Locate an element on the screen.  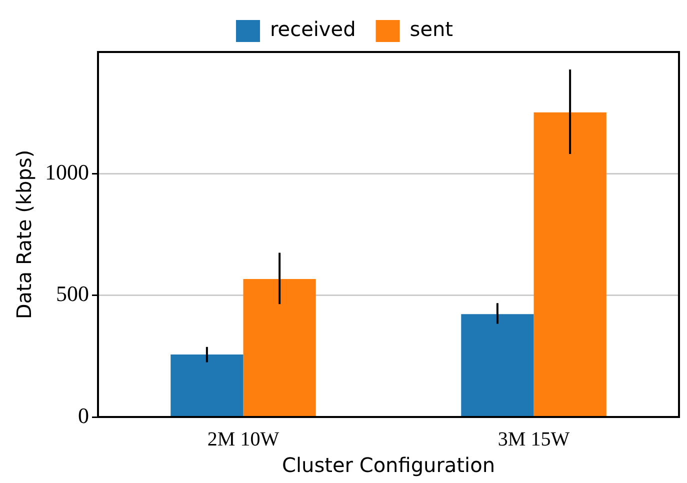
x-tick-label: 3M 15W is located at coordinates (534, 439).